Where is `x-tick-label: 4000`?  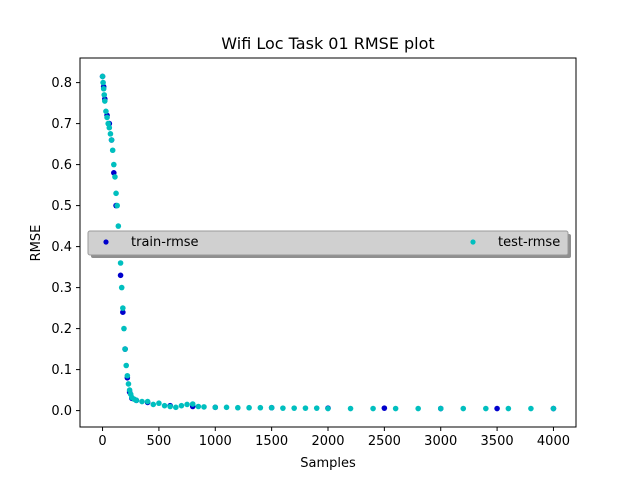
x-tick-label: 4000 is located at coordinates (553, 441).